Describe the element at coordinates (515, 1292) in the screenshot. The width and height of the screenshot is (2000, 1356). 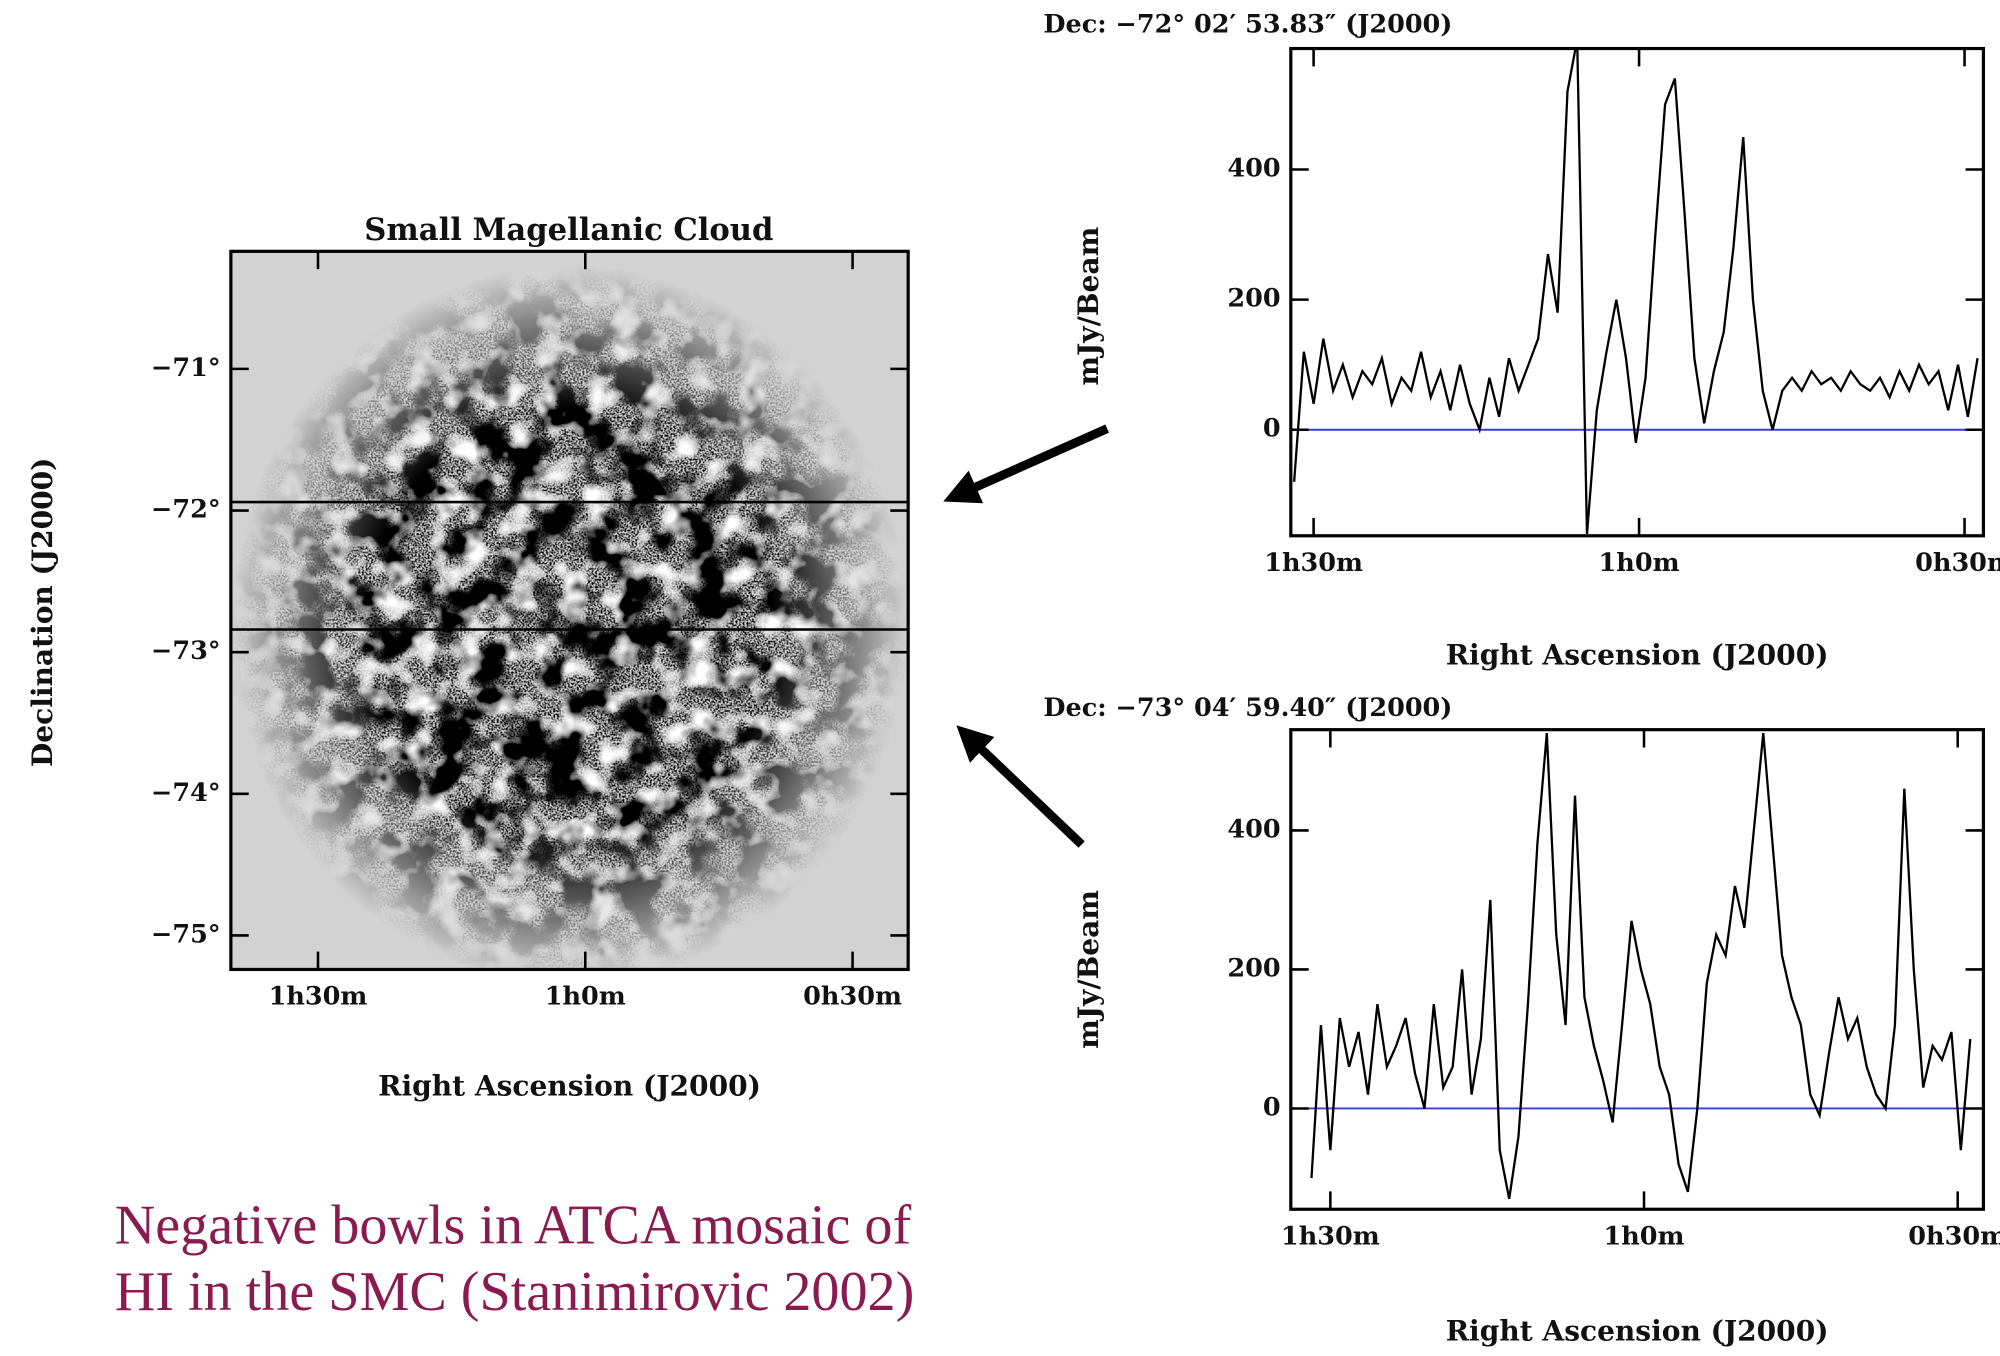
I see `caption-line: HI in the SMC (Stanimirovic 2002)` at that location.